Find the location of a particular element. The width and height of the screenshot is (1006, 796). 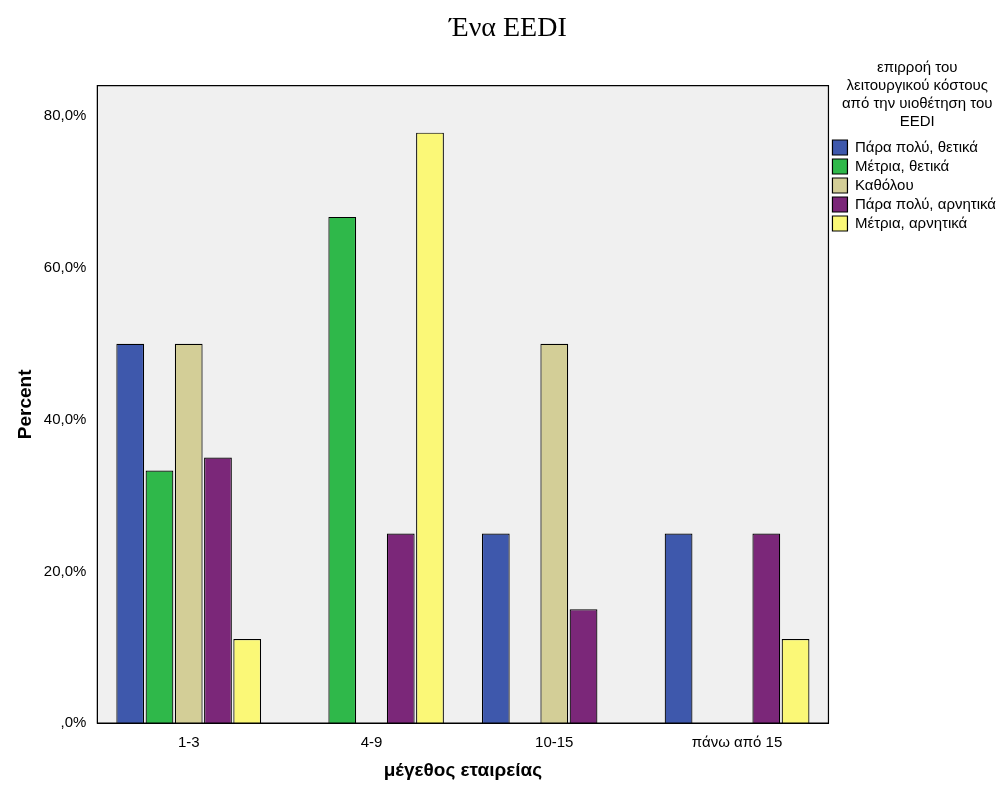

y-tick-label: 60,0% is located at coordinates (65, 266).